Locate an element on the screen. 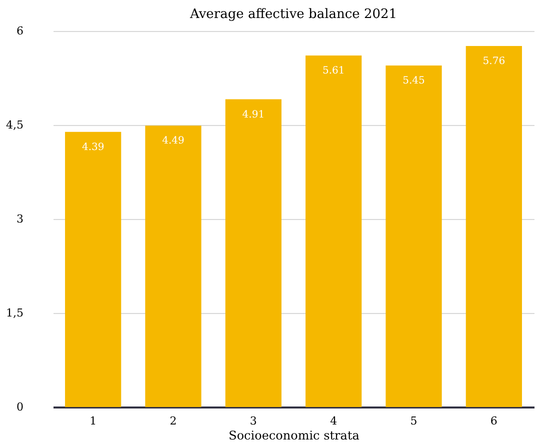  x-axis-title: Socioeconomic strata is located at coordinates (294, 435).